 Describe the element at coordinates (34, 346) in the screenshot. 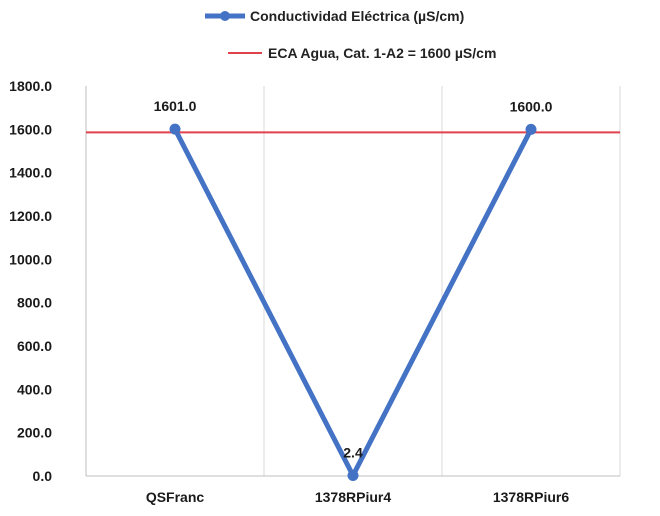

I see `y-tick-label: 600.0` at that location.